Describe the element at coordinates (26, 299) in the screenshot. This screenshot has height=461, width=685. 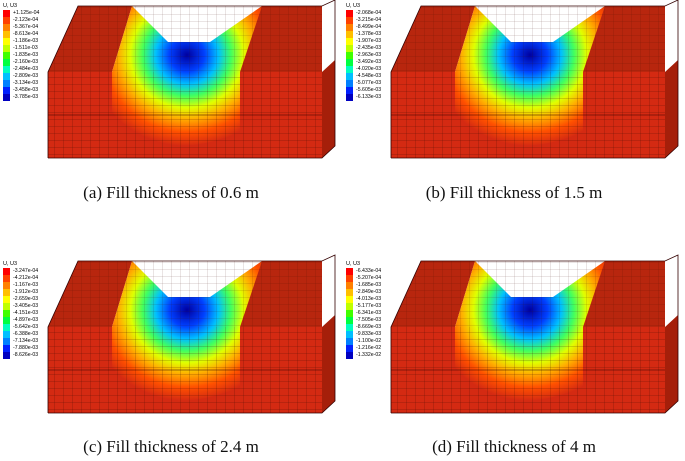
I see `legend-value: -2.659e-03` at that location.